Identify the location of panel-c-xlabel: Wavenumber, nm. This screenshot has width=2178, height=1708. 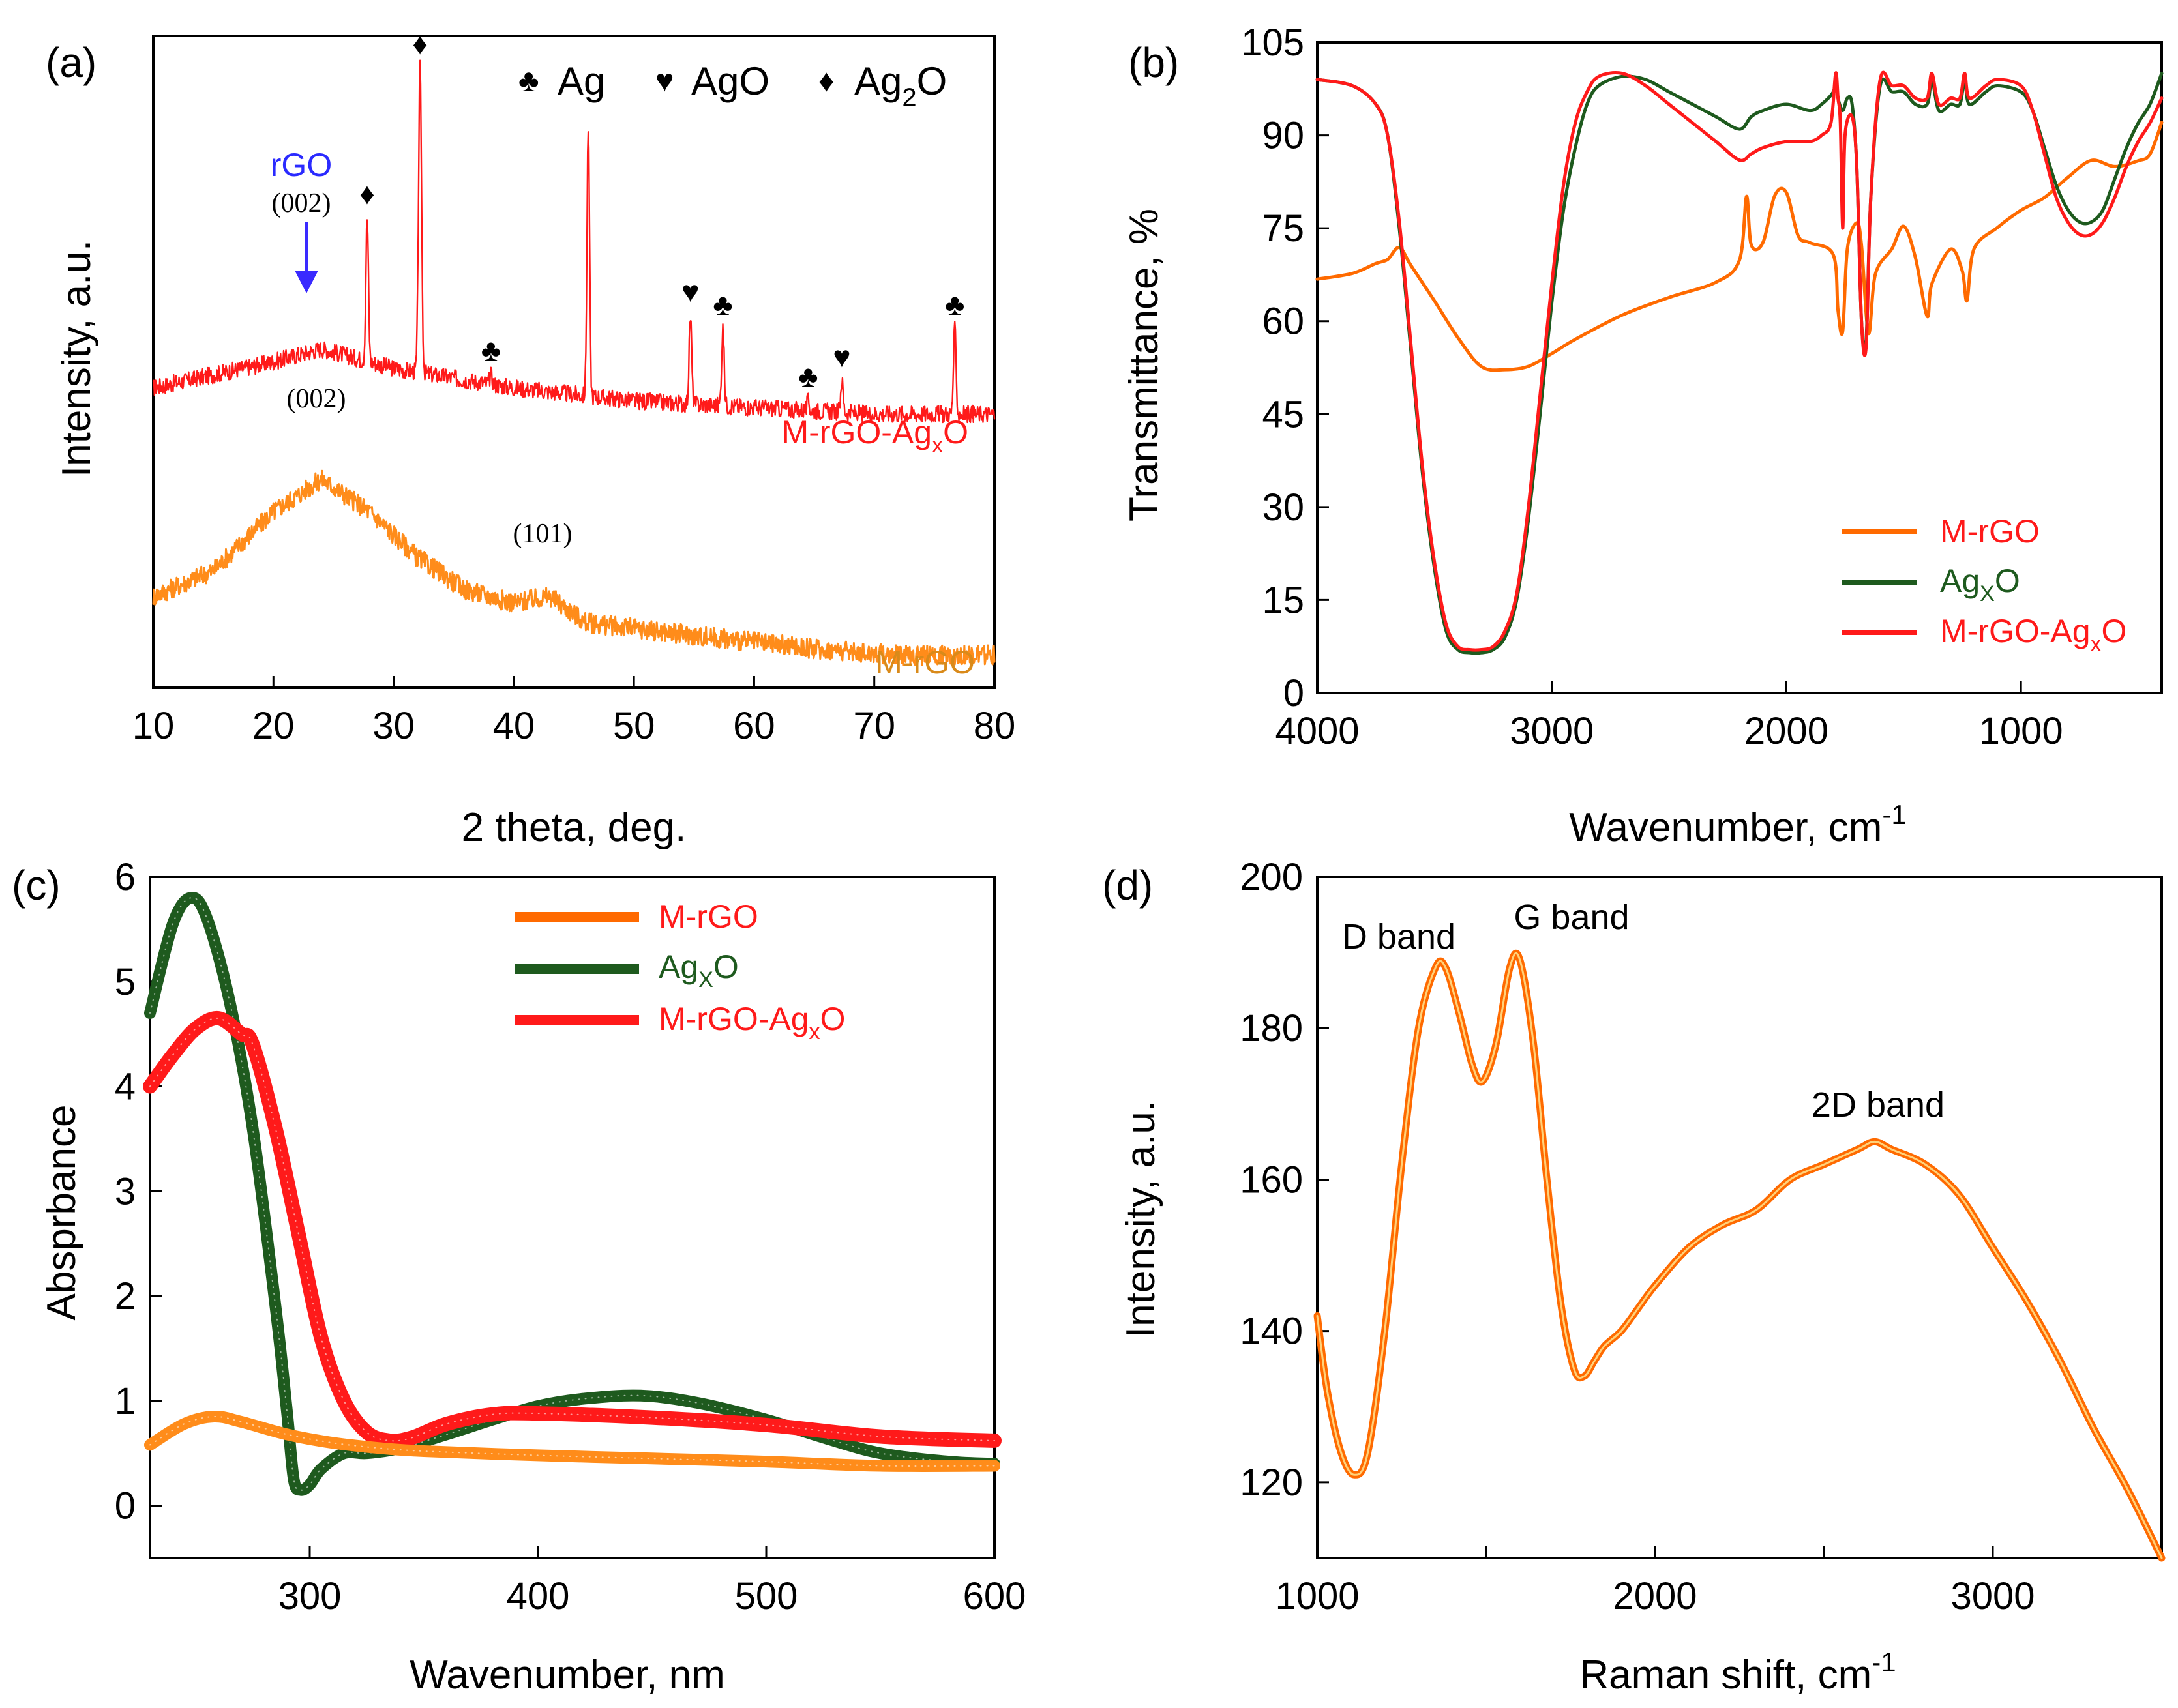
(567, 1675).